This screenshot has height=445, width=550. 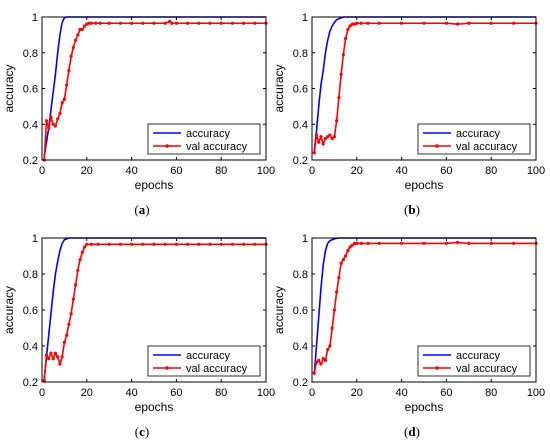 What do you see at coordinates (401, 171) in the screenshot?
I see `x-tick-label: 40` at bounding box center [401, 171].